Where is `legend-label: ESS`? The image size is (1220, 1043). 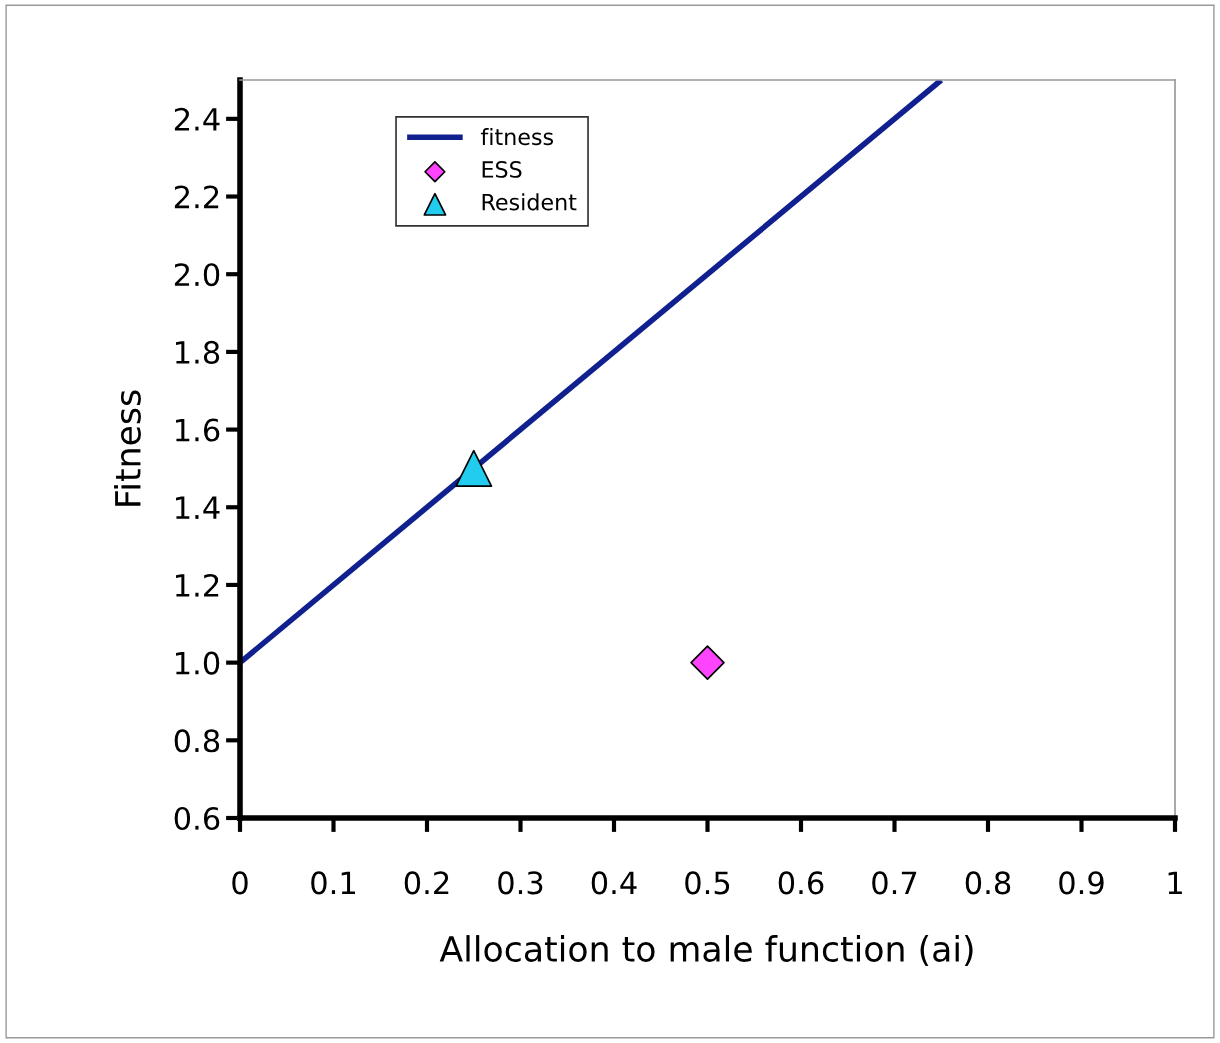 legend-label: ESS is located at coordinates (502, 169).